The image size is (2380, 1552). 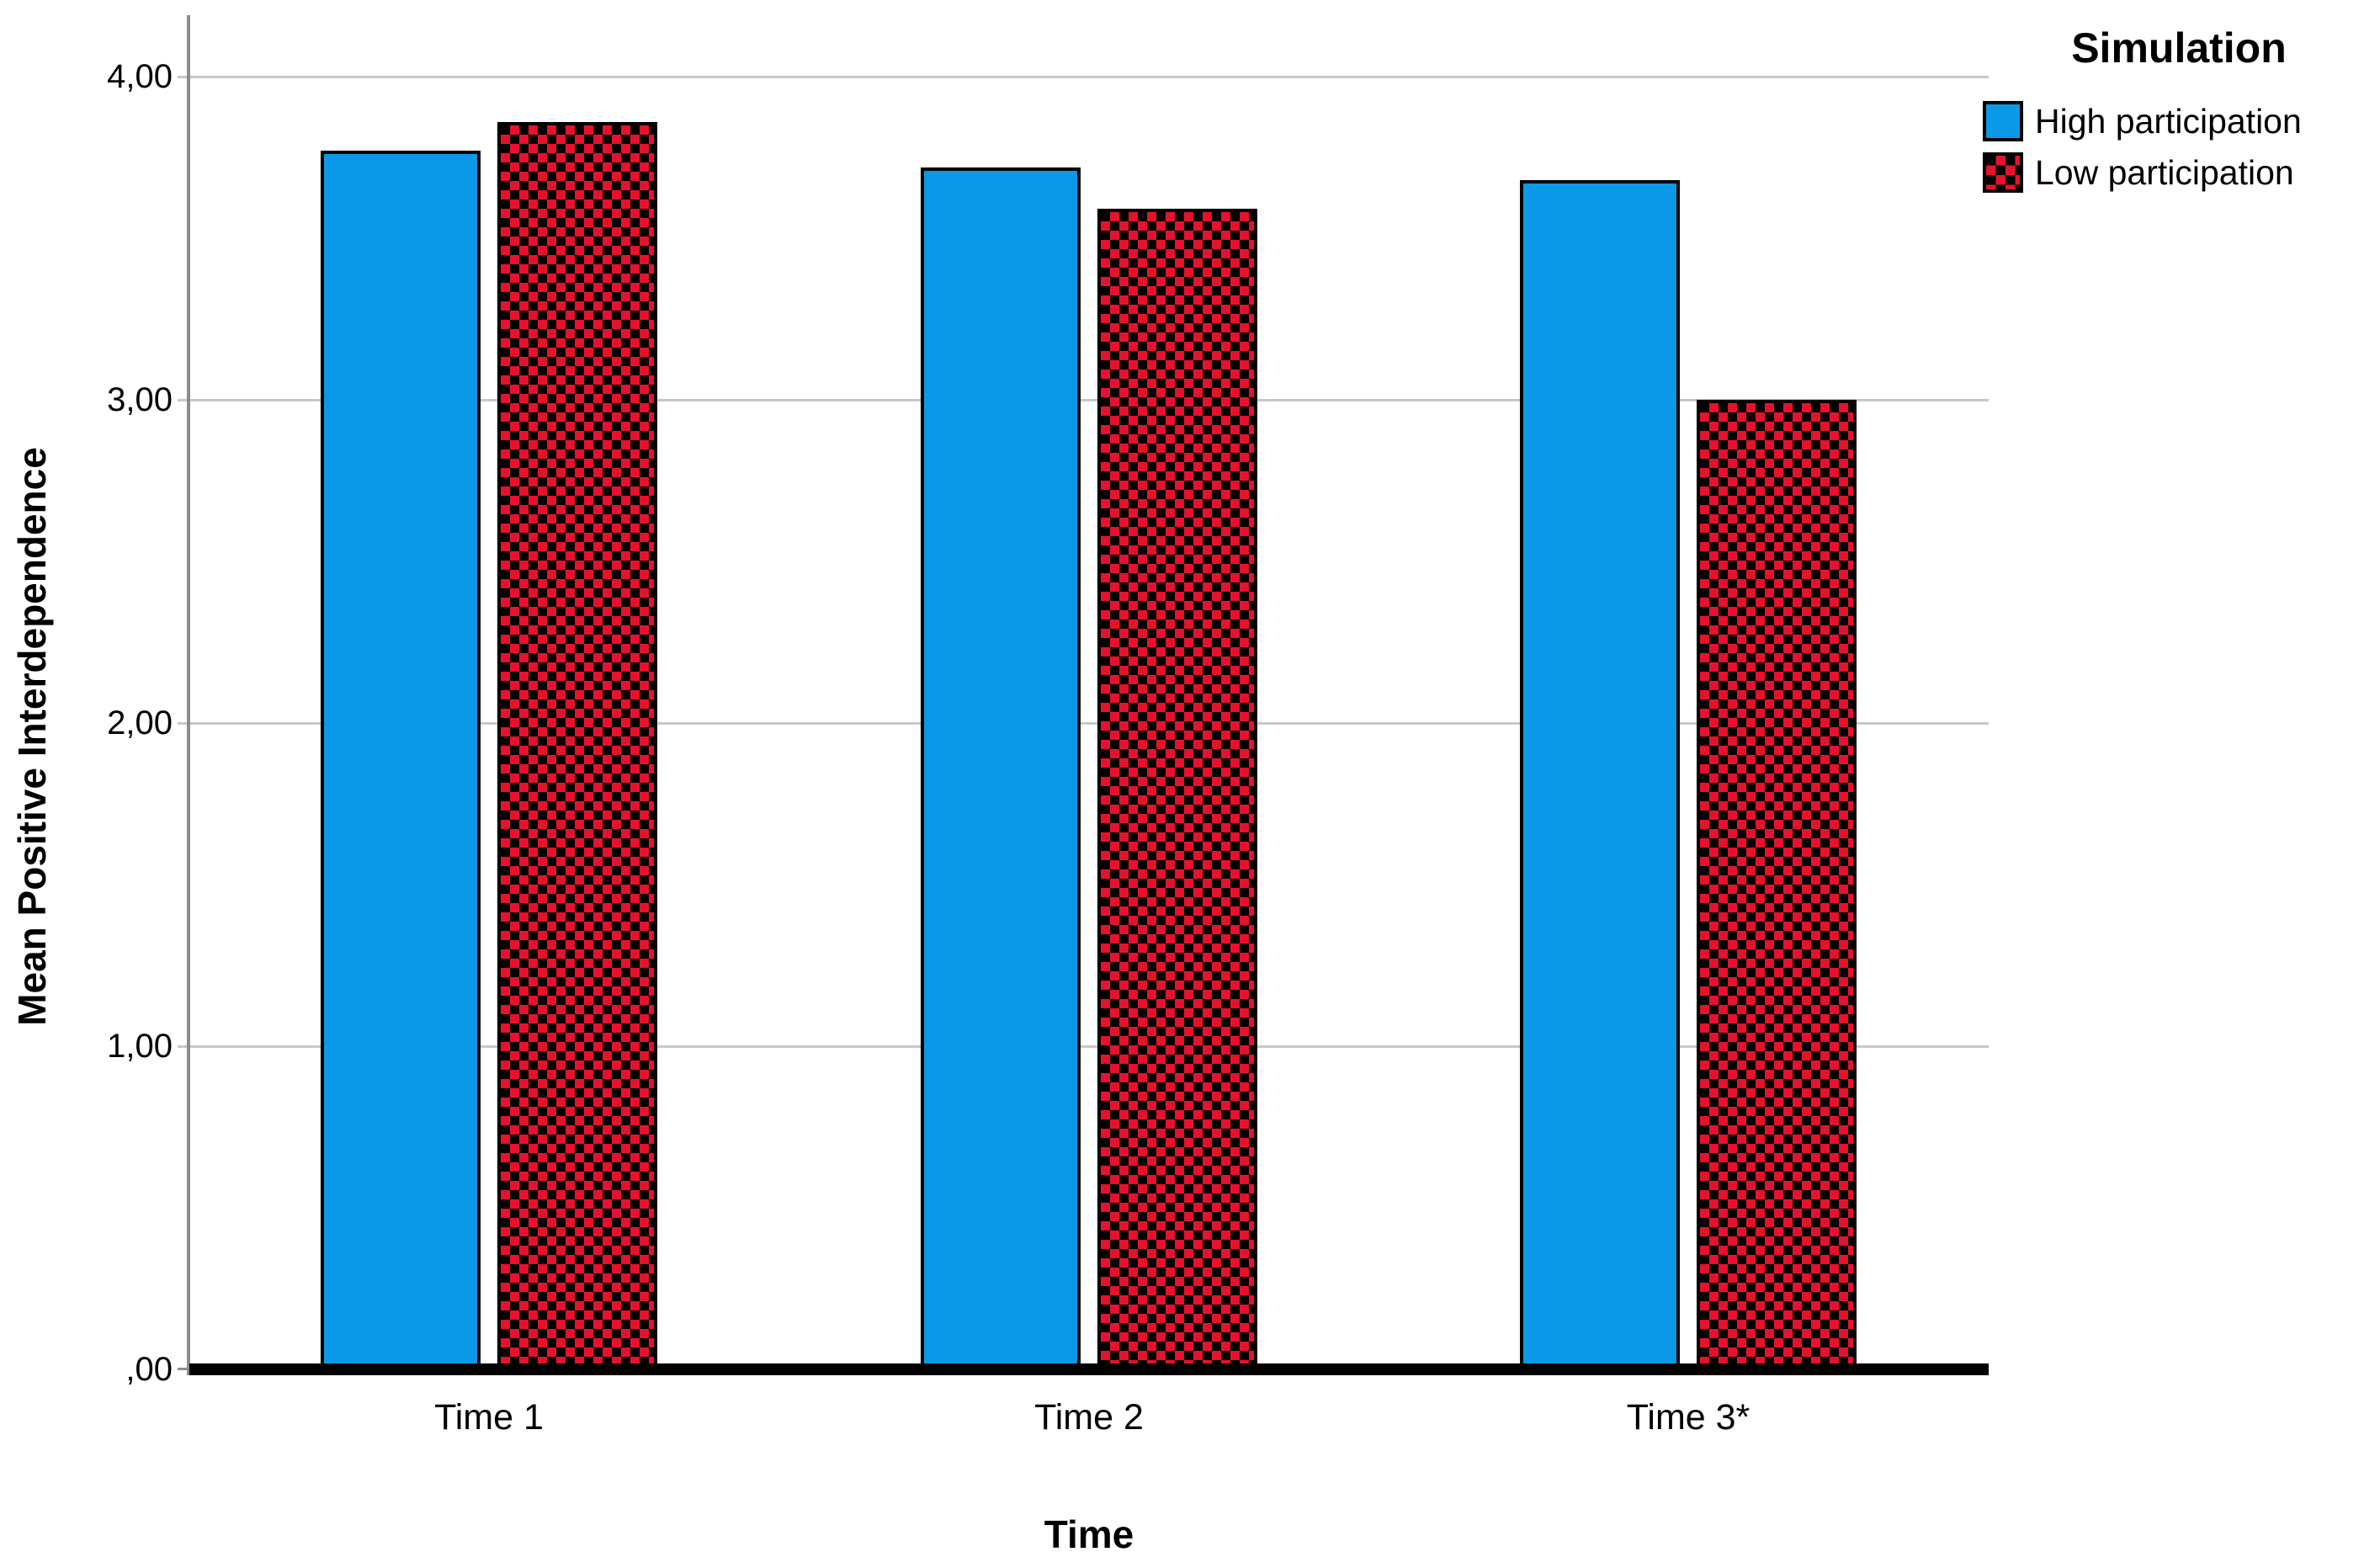 What do you see at coordinates (2164, 172) in the screenshot?
I see `legend-label-low-participation: Low participation` at bounding box center [2164, 172].